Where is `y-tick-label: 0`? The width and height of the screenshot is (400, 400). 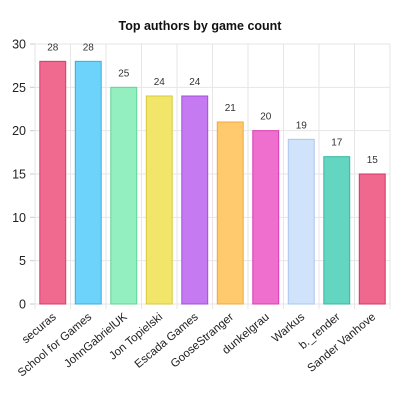
y-tick-label: 0 is located at coordinates (22, 305).